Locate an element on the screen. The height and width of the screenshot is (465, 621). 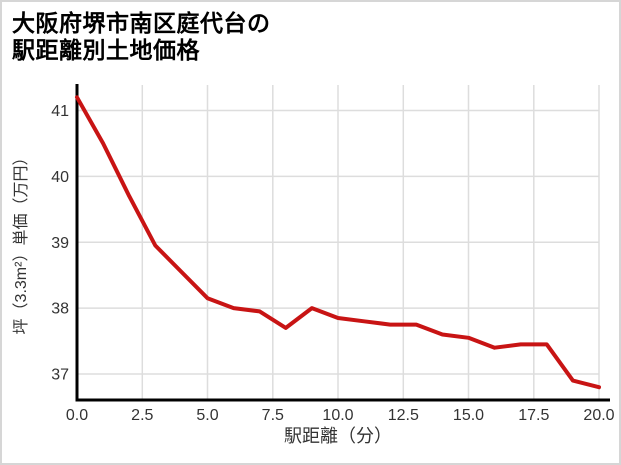
y-tick-labels: 41 40 39 38 37 is located at coordinates (60, 243).